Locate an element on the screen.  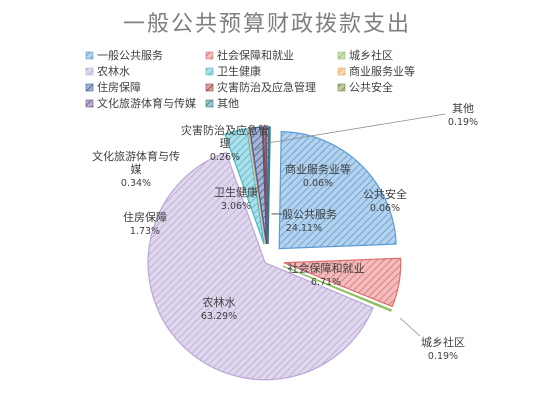
data-label-value: 63.29% is located at coordinates (219, 316).